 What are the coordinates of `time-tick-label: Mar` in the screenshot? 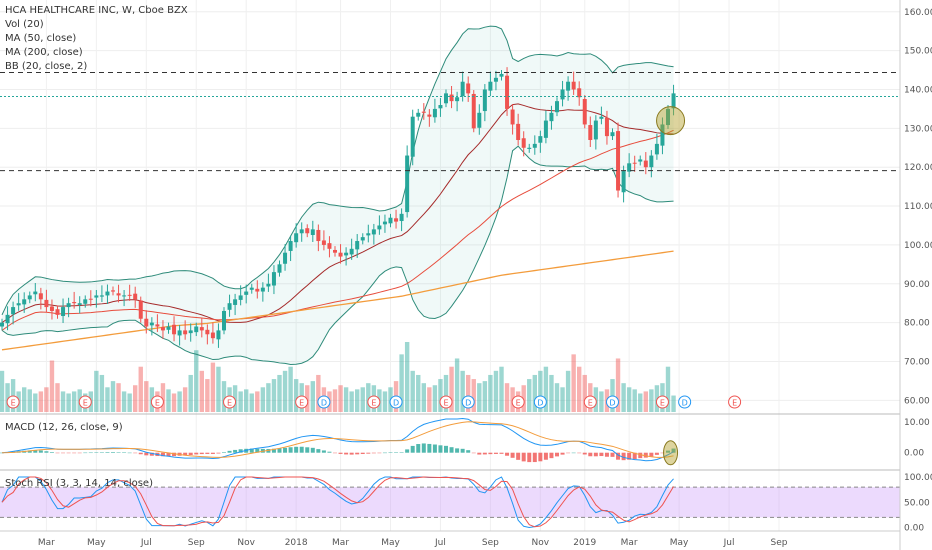 It's located at (340, 543).